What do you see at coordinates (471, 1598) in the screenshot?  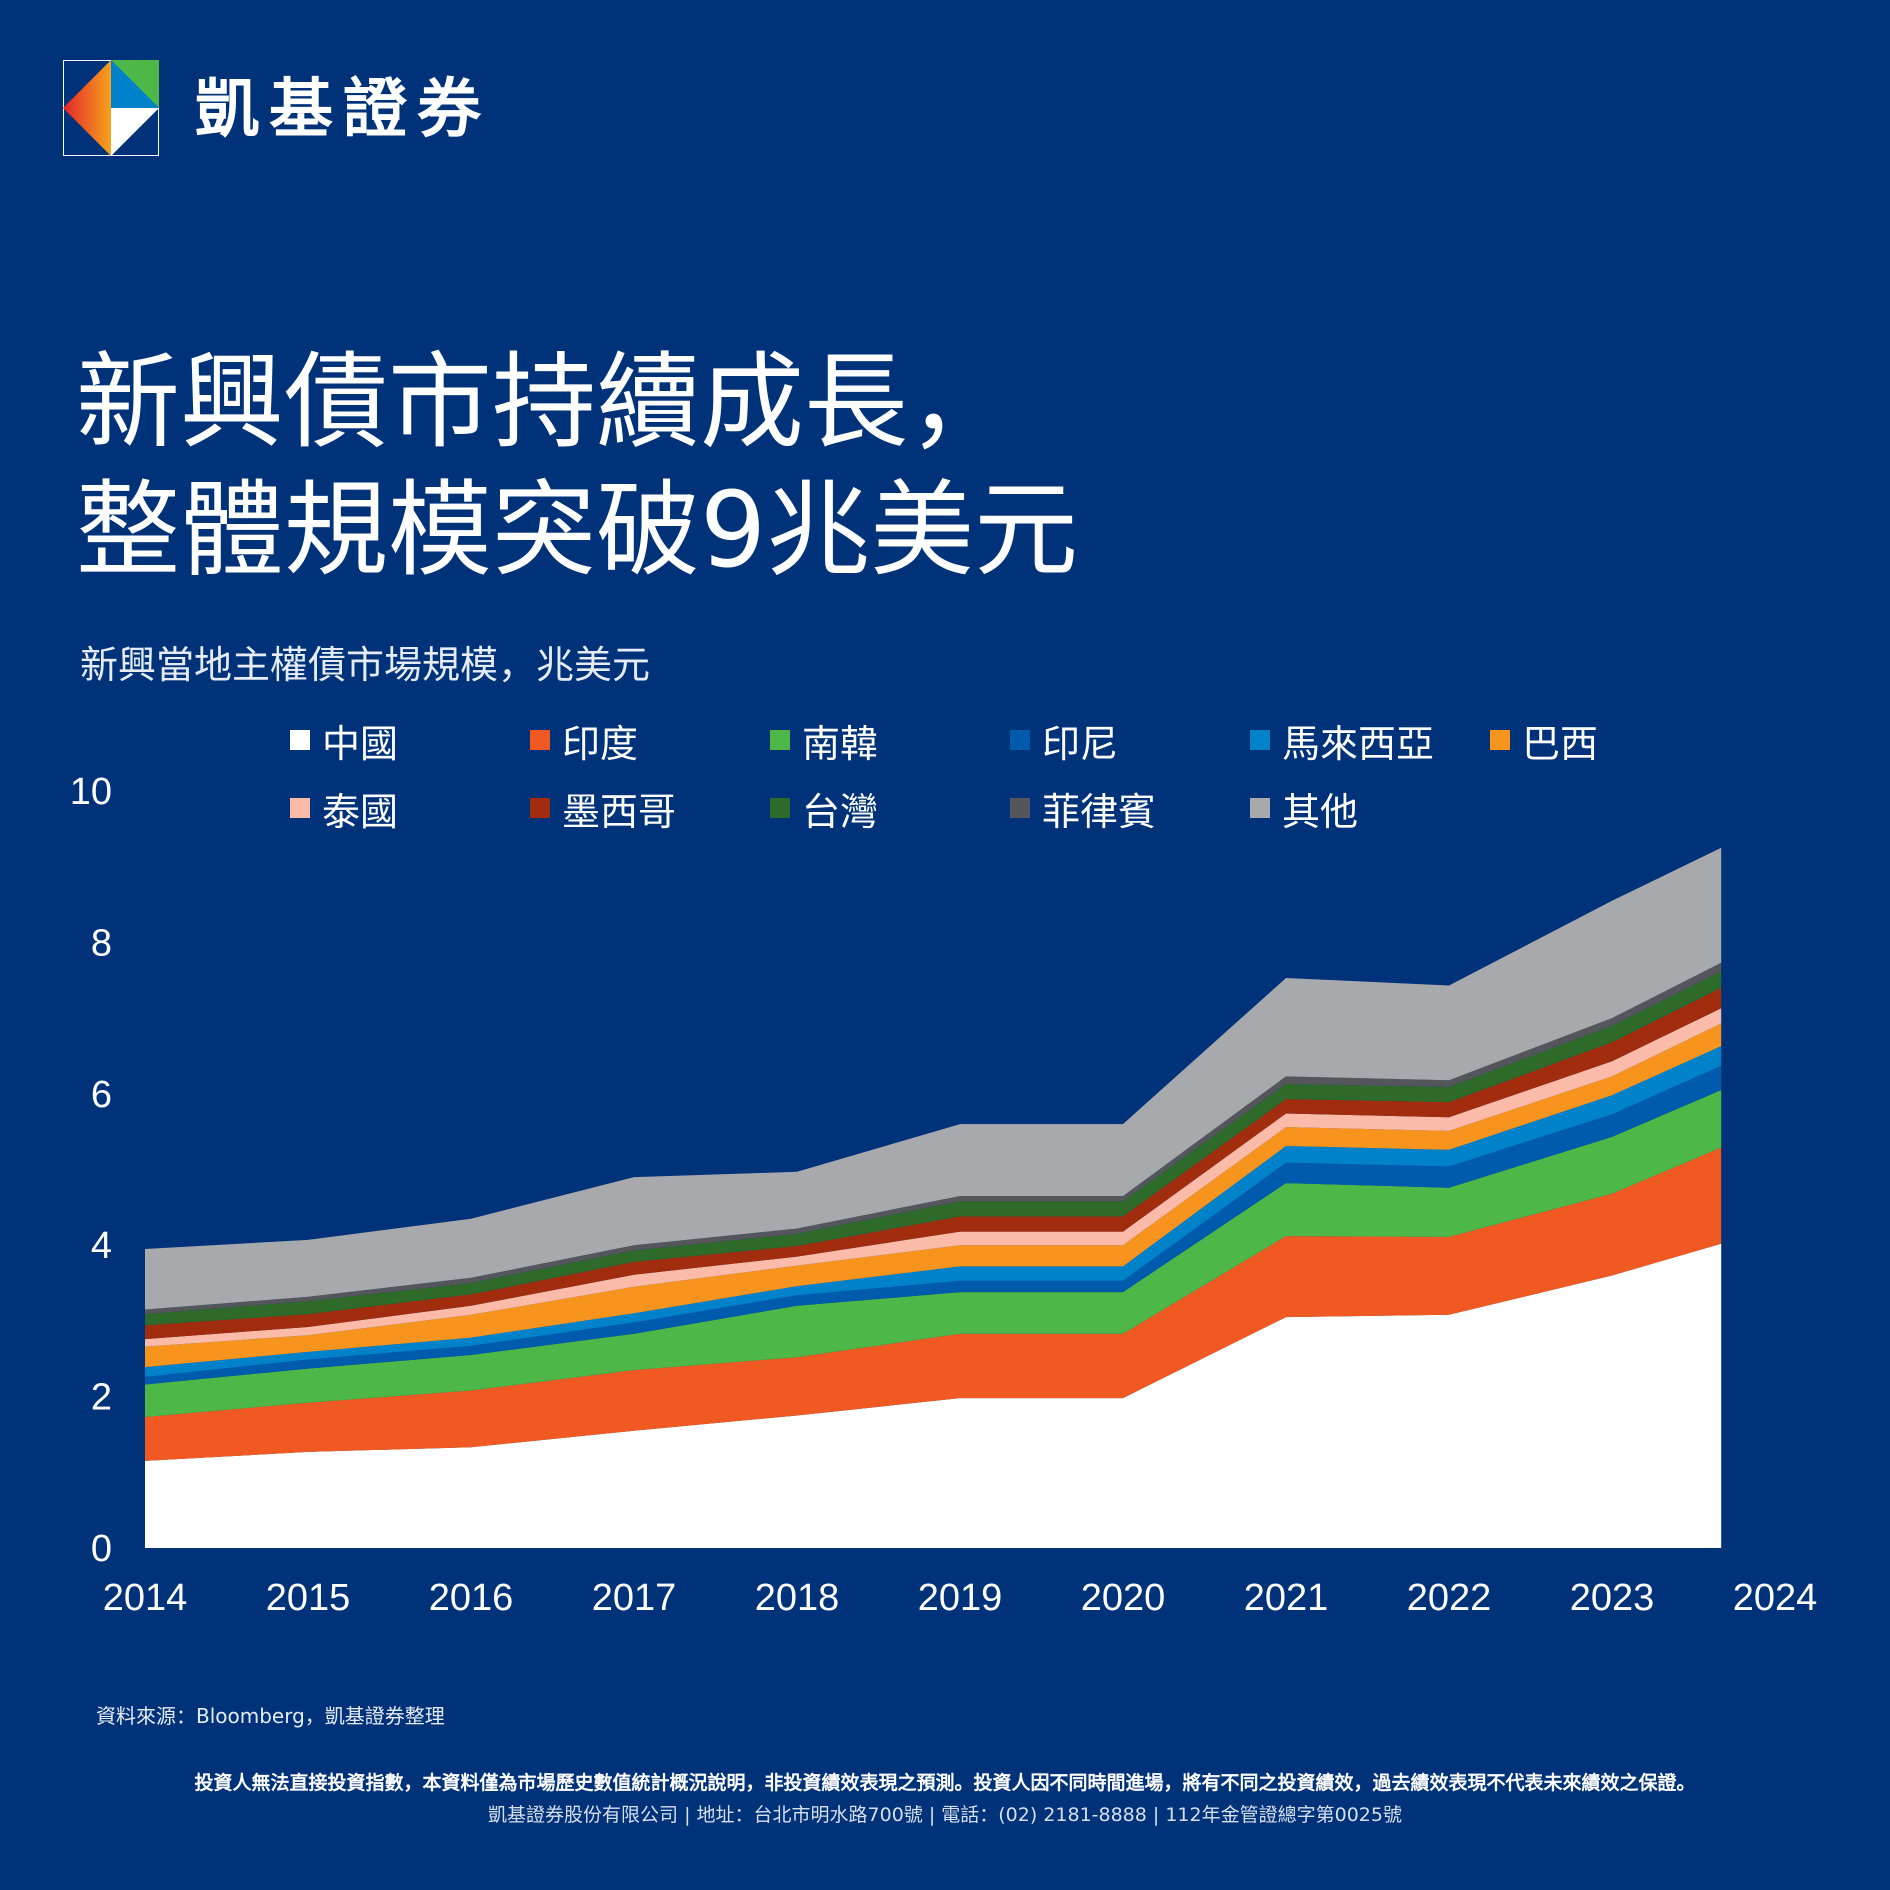 I see `x-tick-label-2: 2016` at bounding box center [471, 1598].